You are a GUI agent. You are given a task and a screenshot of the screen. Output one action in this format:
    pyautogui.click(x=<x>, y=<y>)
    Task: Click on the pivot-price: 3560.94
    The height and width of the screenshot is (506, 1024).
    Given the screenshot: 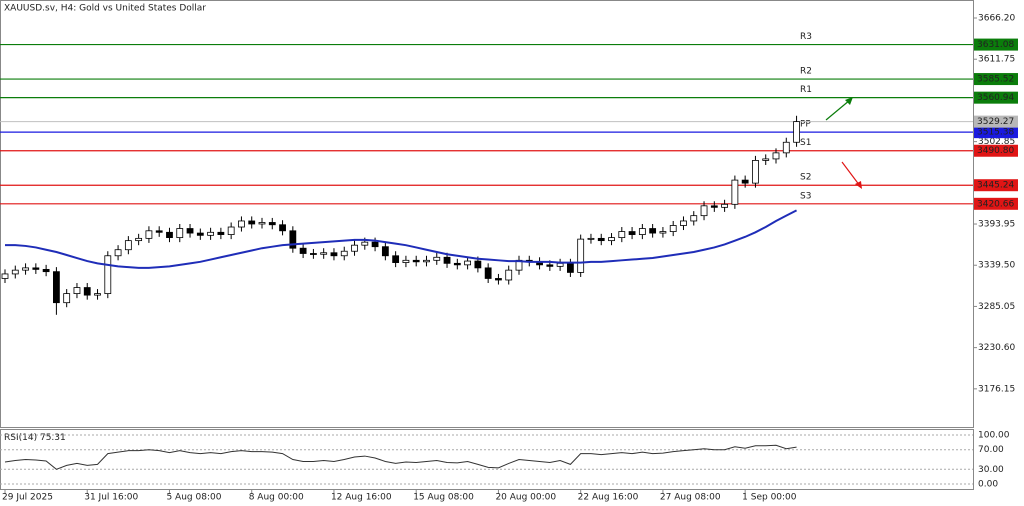 What is the action you would take?
    pyautogui.click(x=995, y=98)
    